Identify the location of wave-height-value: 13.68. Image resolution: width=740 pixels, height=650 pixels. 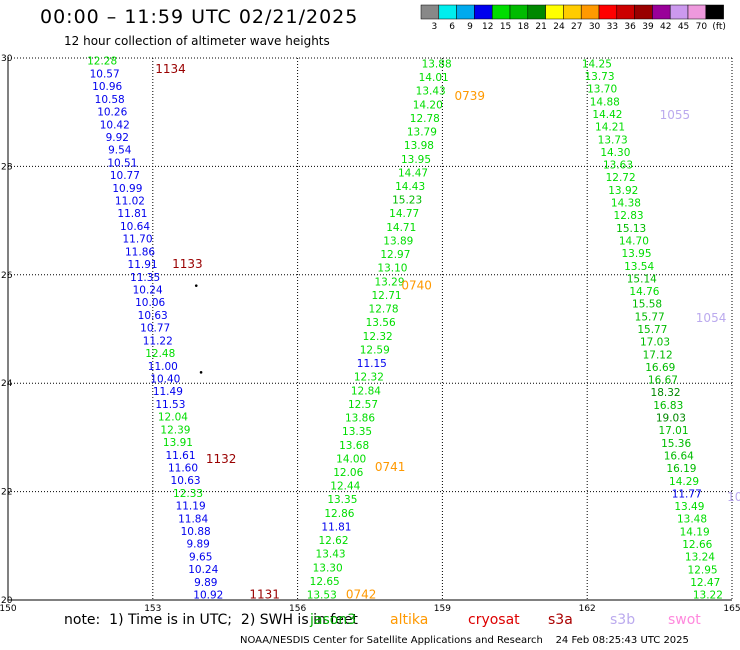
(354, 446).